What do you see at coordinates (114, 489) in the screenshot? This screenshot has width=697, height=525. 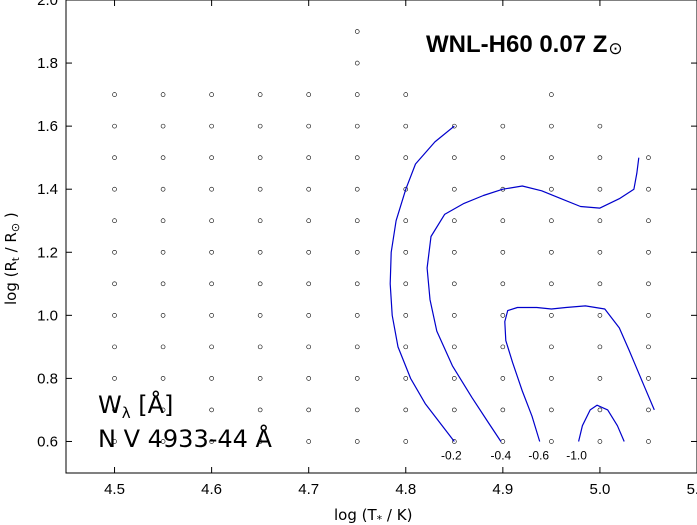 I see `x-tick-label: 4.5` at bounding box center [114, 489].